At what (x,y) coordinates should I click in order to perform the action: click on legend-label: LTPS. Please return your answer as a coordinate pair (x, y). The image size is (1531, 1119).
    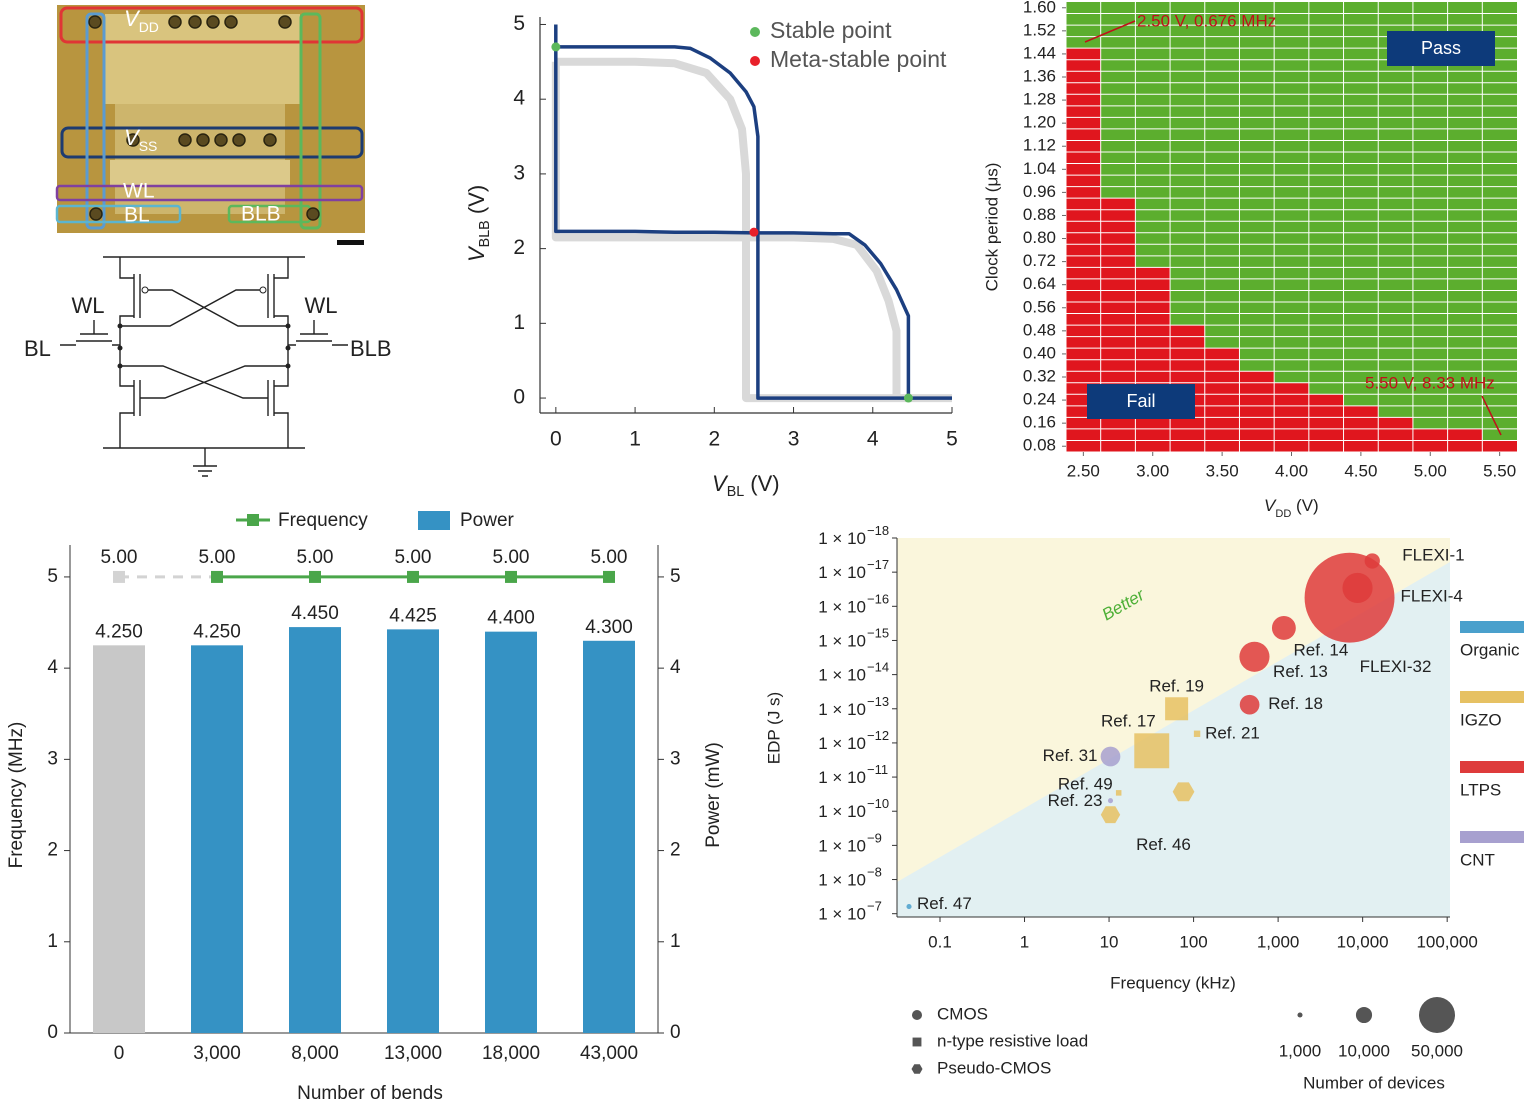
    Looking at the image, I should click on (1480, 789).